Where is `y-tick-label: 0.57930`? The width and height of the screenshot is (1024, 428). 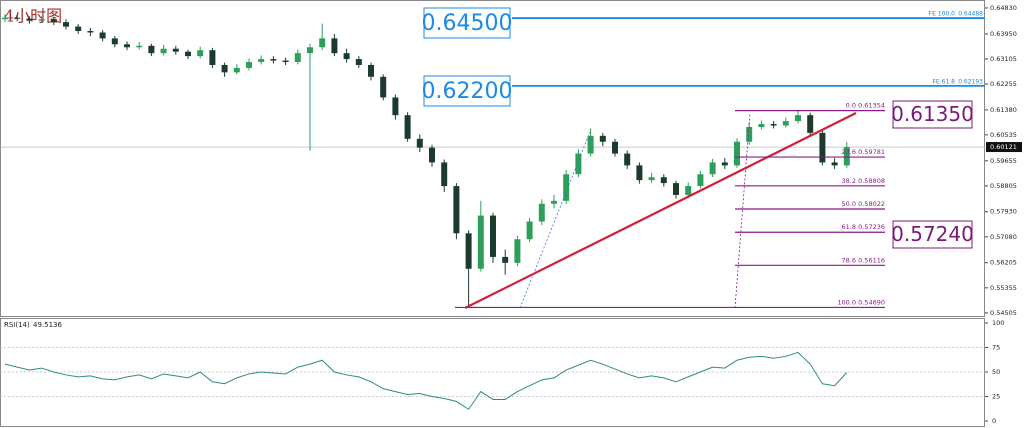
y-tick-label: 0.57930 is located at coordinates (1003, 212).